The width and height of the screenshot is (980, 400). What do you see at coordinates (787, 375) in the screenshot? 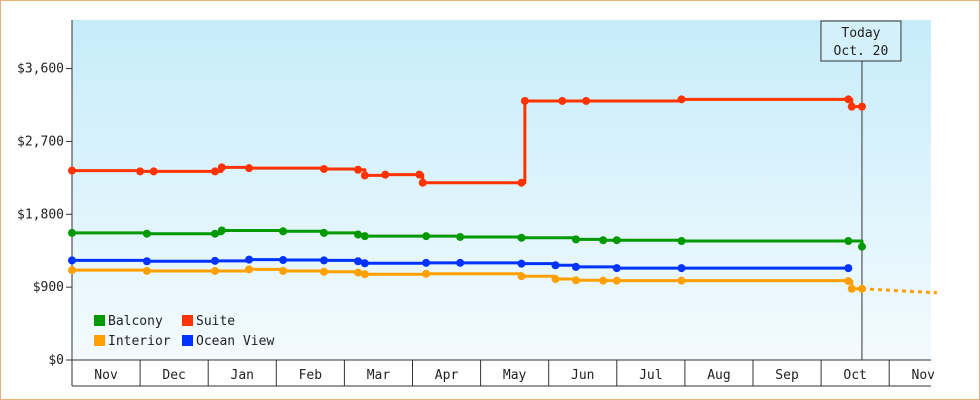
I see `x-tick-label: Sep` at bounding box center [787, 375].